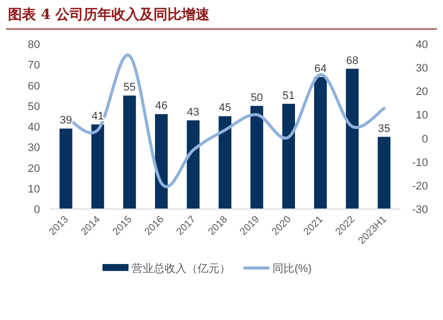  What do you see at coordinates (193, 112) in the screenshot?
I see `data-label: 43` at bounding box center [193, 112].